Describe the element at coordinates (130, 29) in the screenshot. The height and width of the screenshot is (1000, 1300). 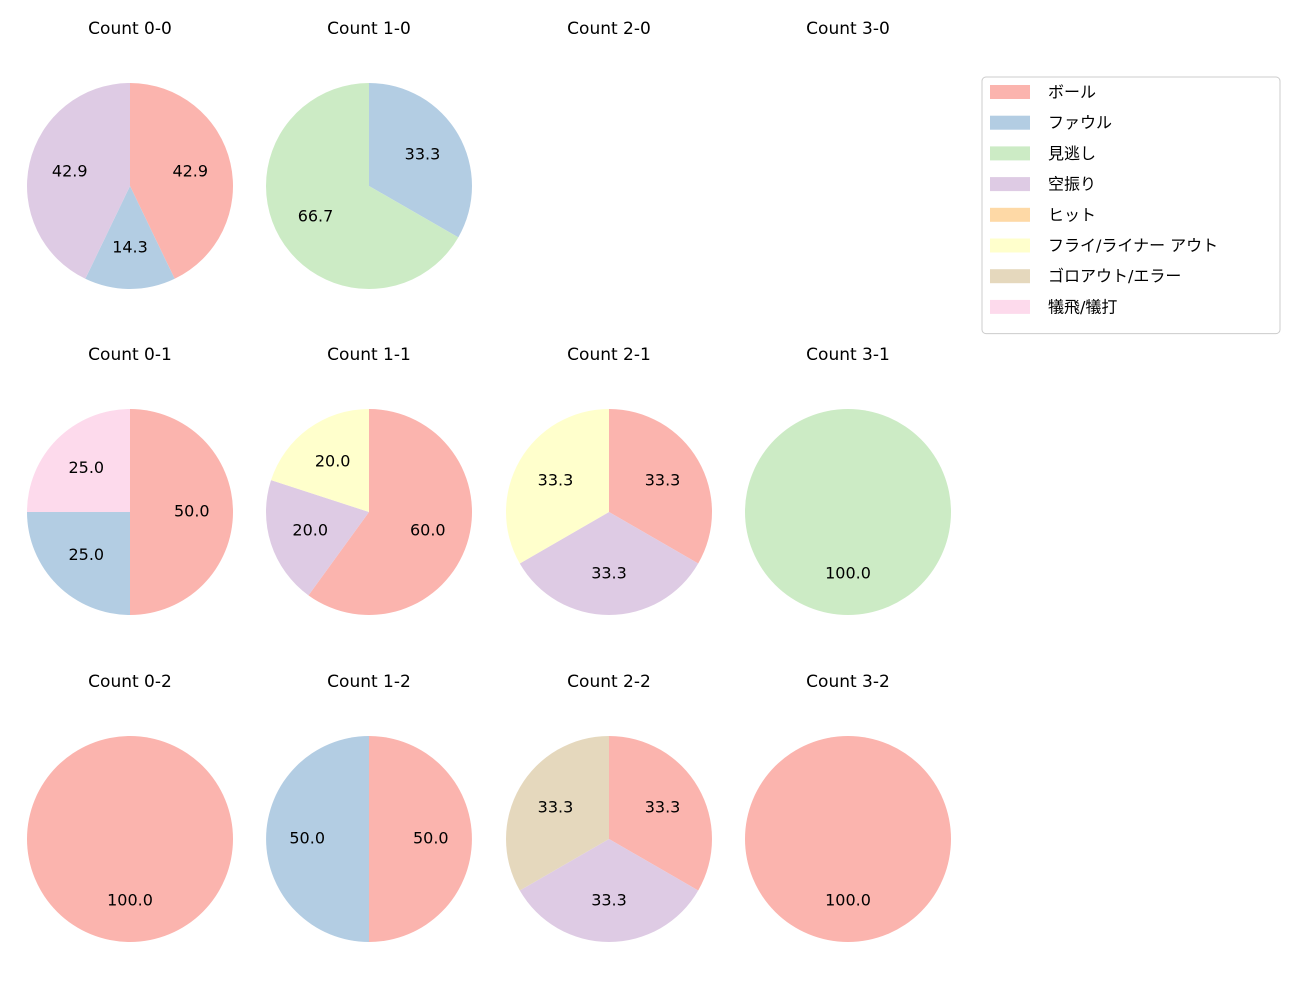
I see `chart-title: Count 0-0` at that location.